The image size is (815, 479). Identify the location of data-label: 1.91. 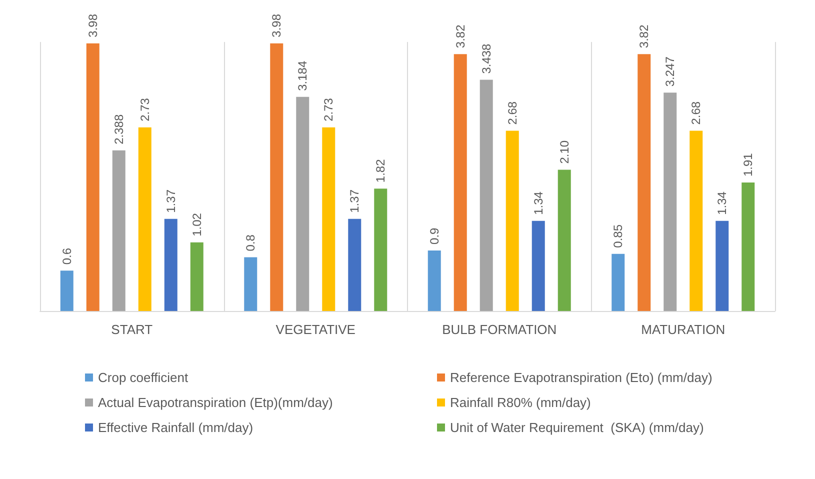
(748, 164).